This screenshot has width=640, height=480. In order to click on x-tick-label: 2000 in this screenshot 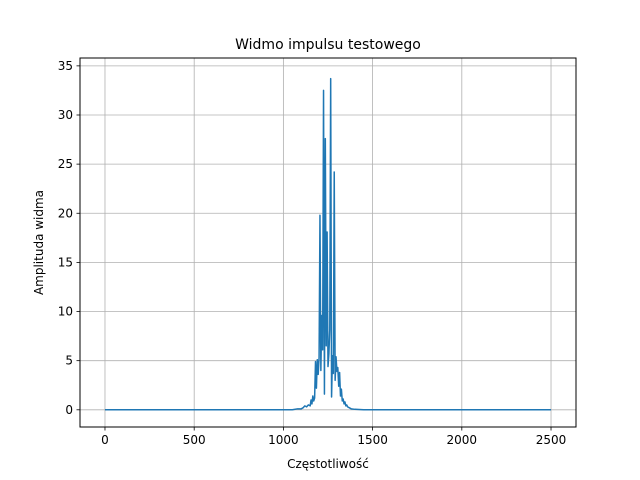, I will do `click(462, 440)`.